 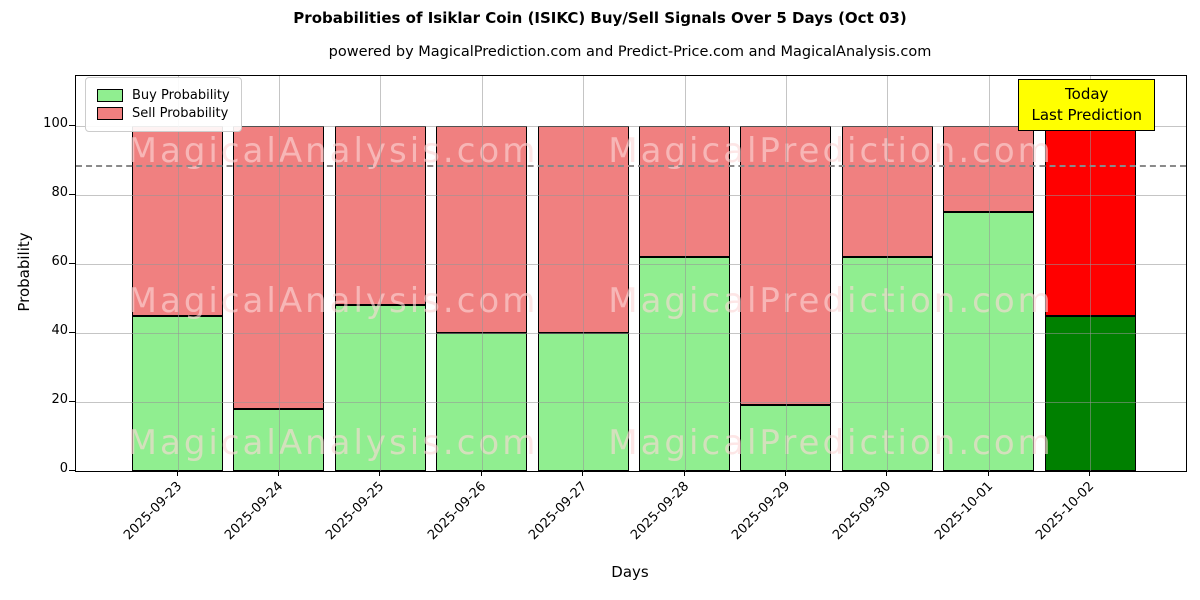 I want to click on y-tick-label-0: 0, so click(x=63, y=468).